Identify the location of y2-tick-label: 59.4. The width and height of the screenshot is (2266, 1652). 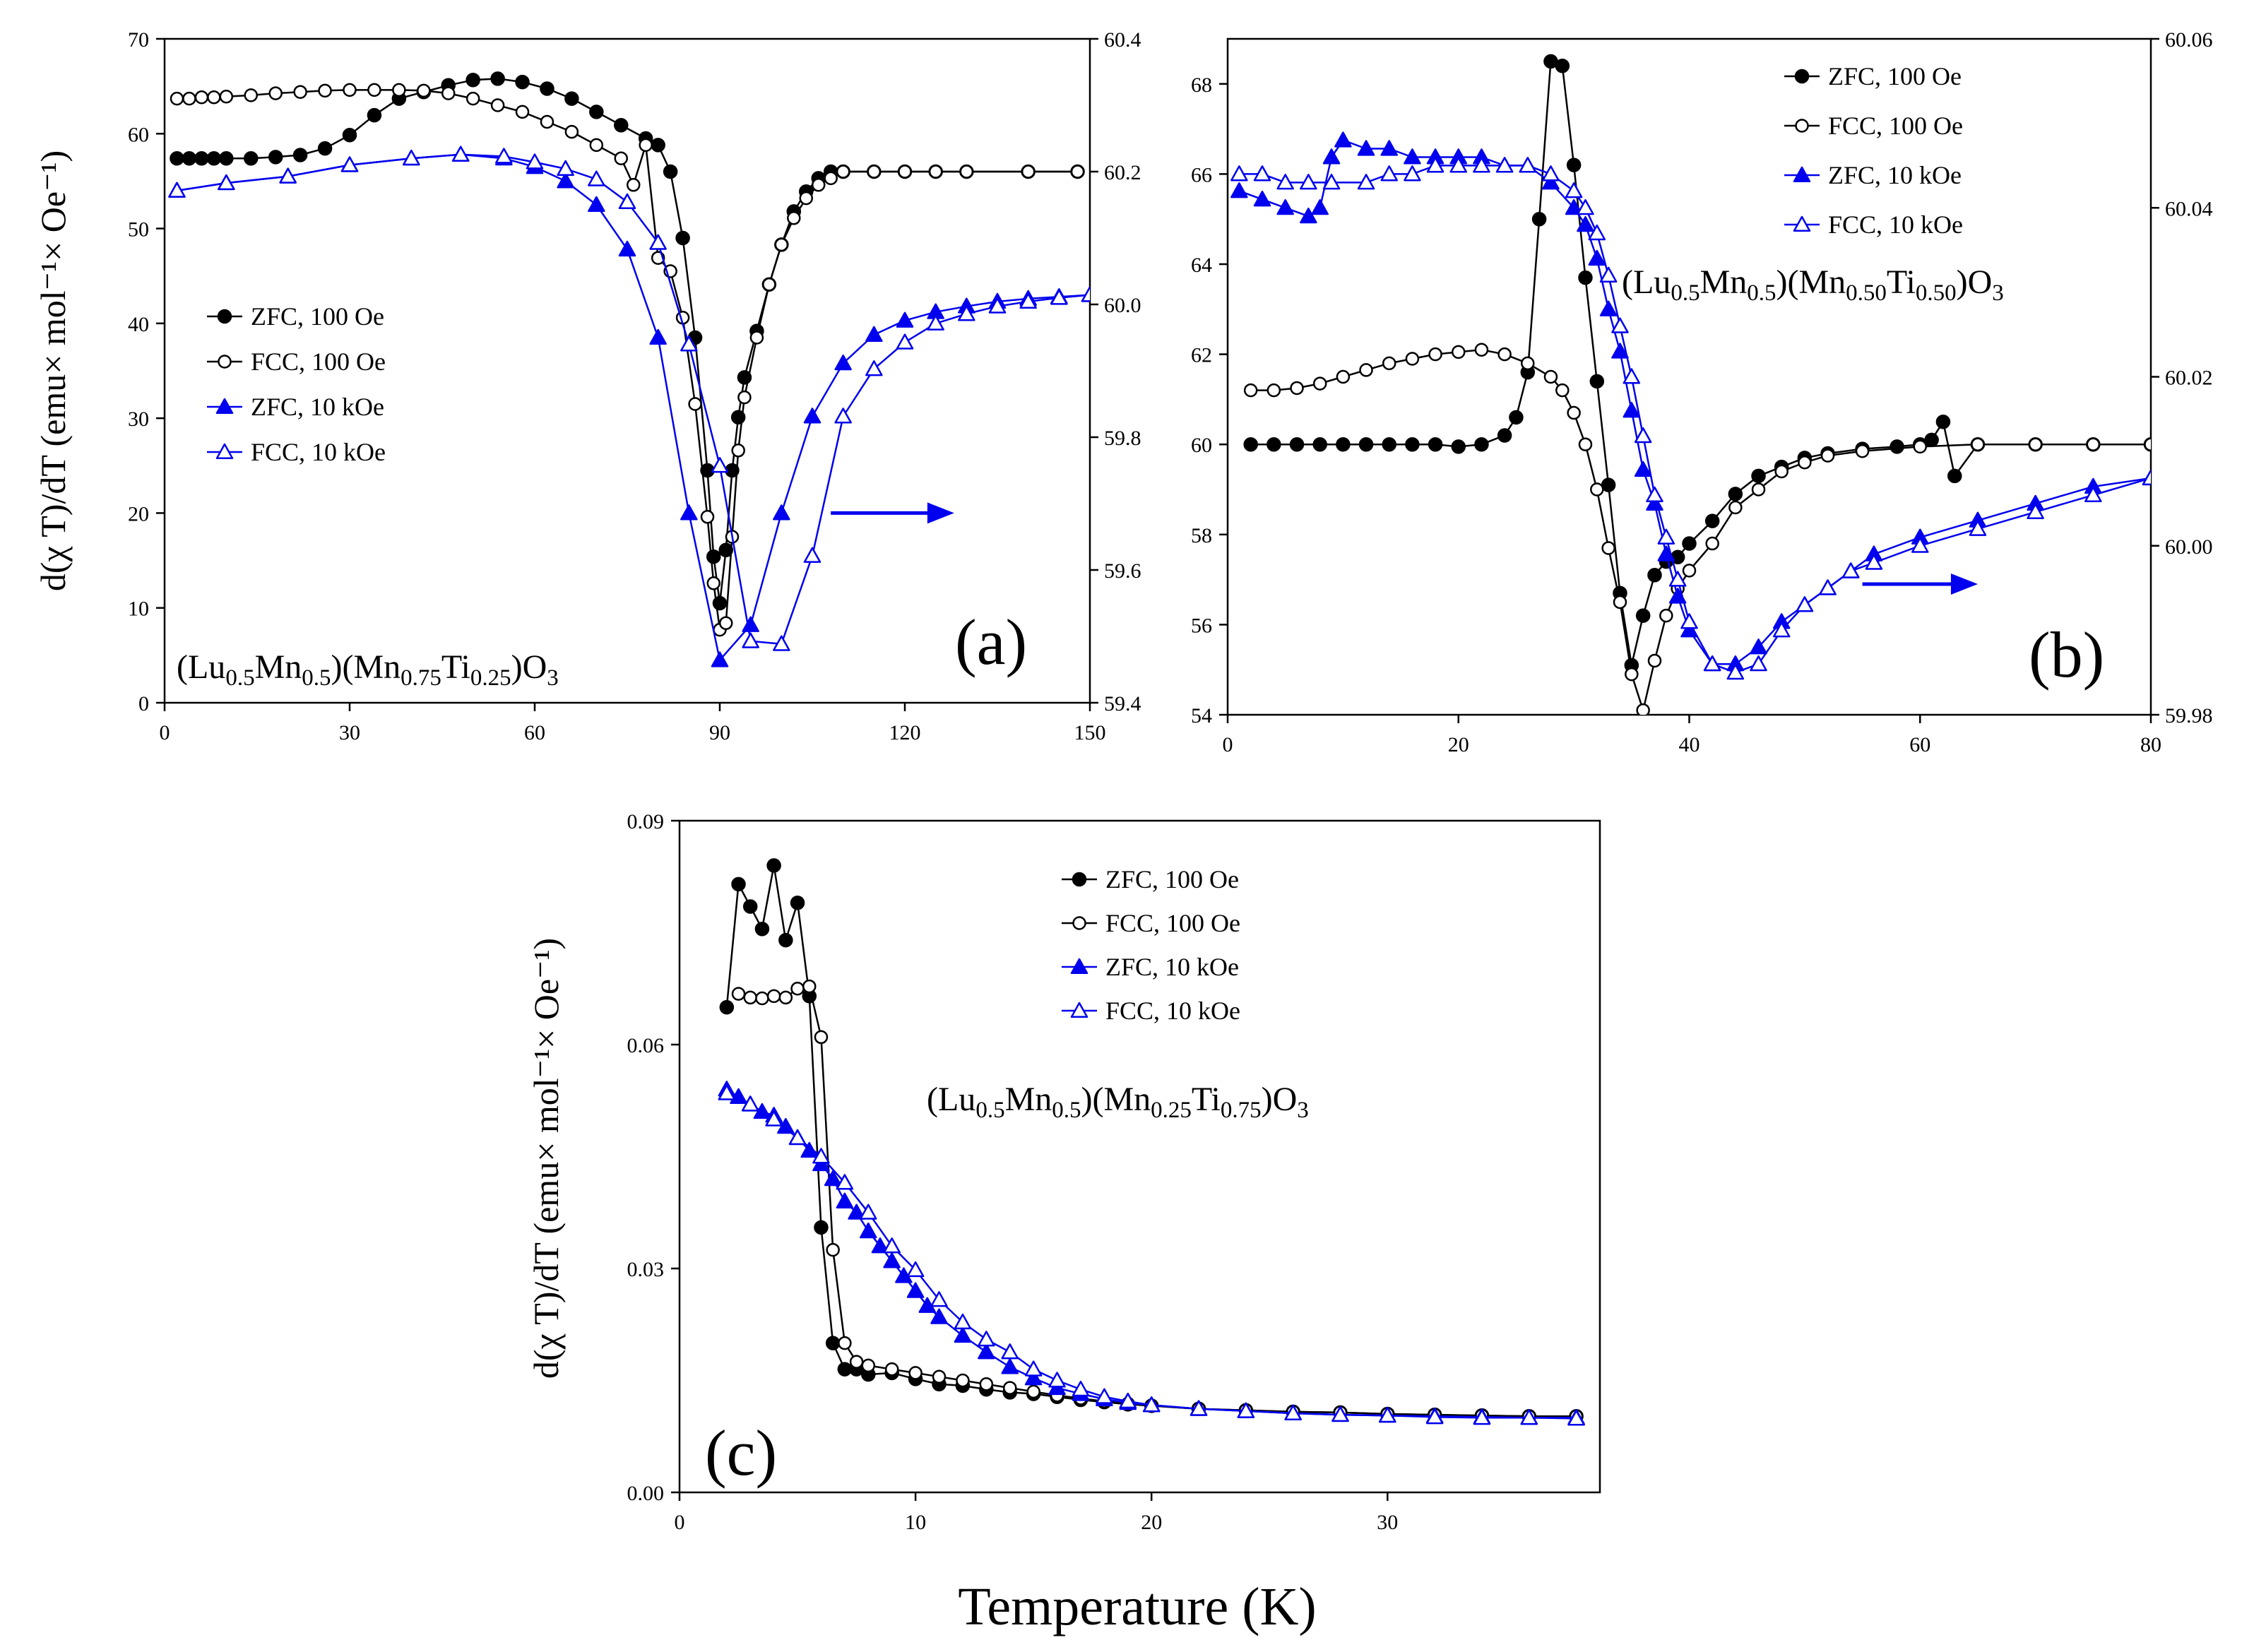
(1122, 703).